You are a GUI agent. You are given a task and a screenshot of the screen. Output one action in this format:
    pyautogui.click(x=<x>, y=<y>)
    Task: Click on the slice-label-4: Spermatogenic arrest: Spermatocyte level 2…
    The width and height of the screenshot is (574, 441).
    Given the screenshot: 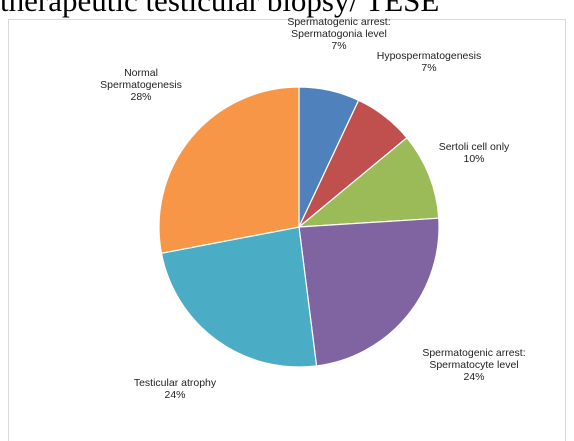 What is the action you would take?
    pyautogui.click(x=473, y=365)
    